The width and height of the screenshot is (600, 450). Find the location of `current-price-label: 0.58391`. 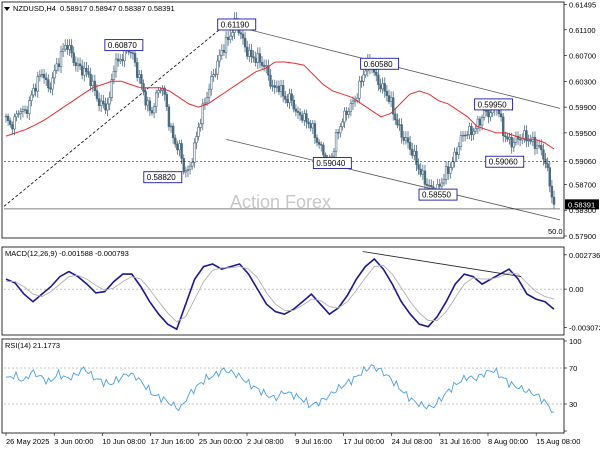

current-price-label: 0.58391 is located at coordinates (581, 204).